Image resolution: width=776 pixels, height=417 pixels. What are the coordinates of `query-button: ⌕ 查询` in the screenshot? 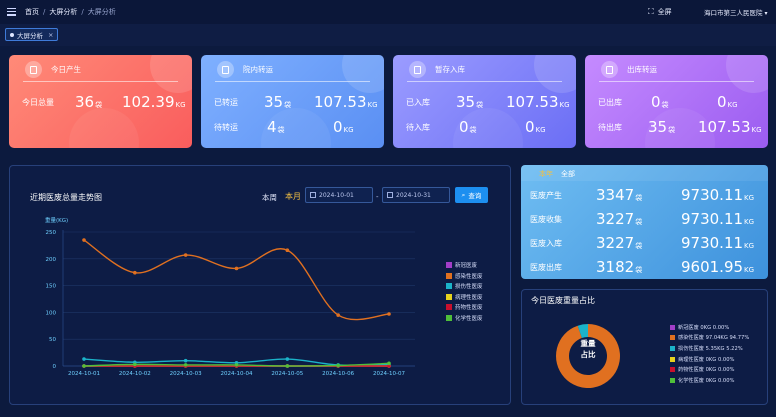 It's located at (471, 195).